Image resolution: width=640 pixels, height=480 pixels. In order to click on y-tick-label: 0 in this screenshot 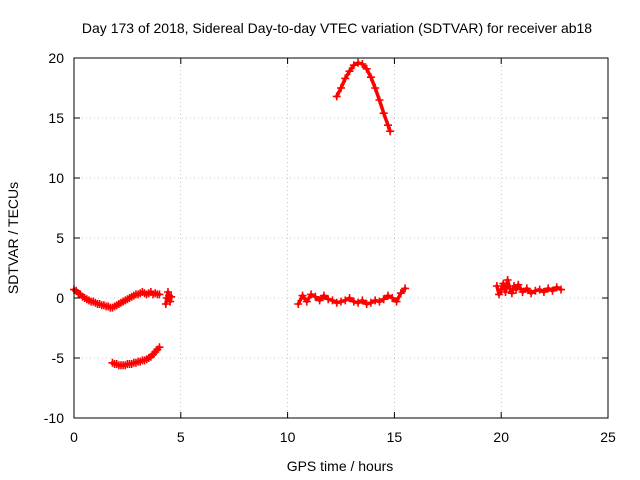, I will do `click(60, 298)`.